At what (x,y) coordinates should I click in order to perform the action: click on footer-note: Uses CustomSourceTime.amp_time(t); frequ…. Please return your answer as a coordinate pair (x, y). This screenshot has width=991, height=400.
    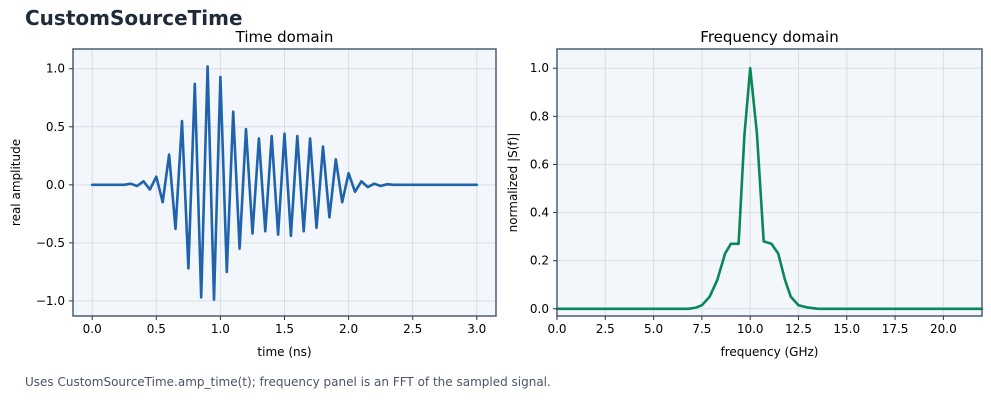
    Looking at the image, I should click on (288, 382).